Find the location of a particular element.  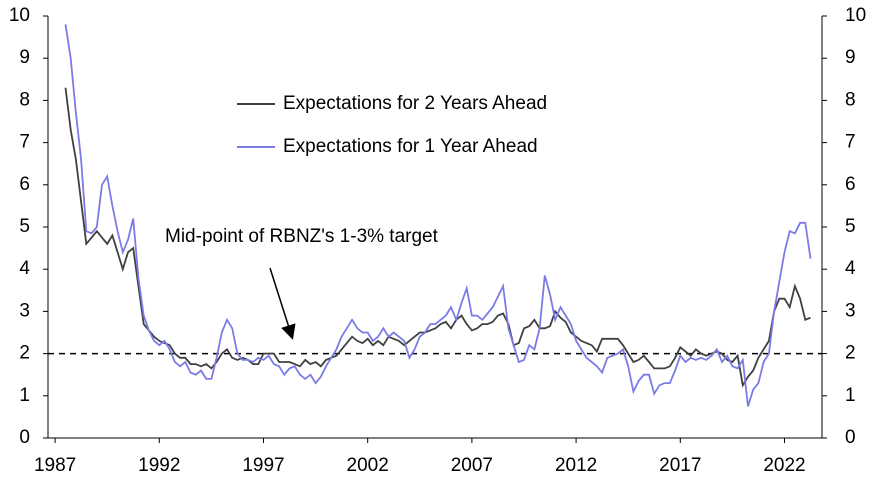

x-tick-label: 2007 is located at coordinates (472, 465).